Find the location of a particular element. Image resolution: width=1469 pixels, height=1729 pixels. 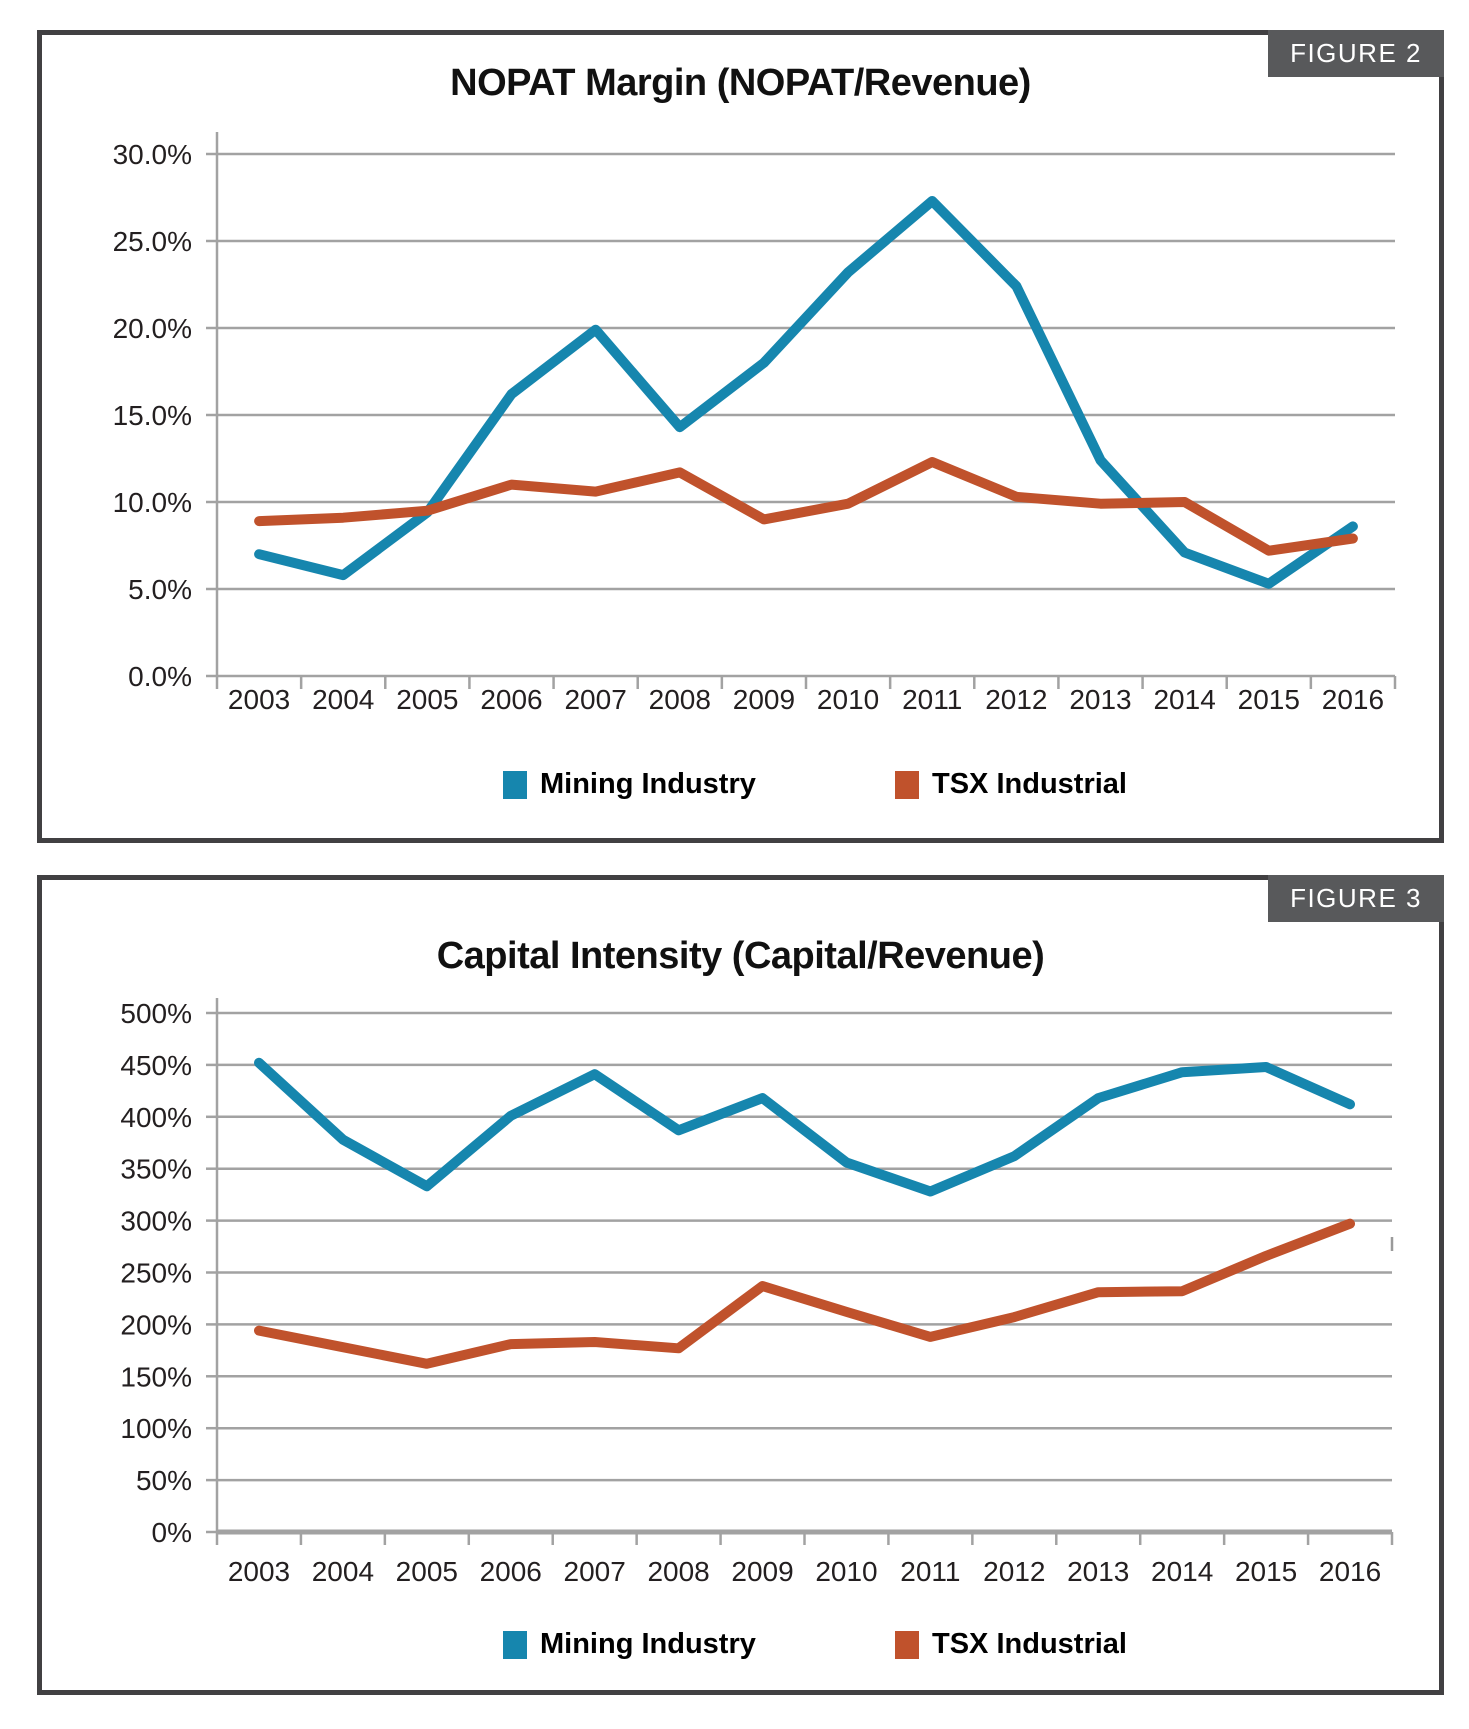

y-axis-label: 15.0% is located at coordinates (152, 415).